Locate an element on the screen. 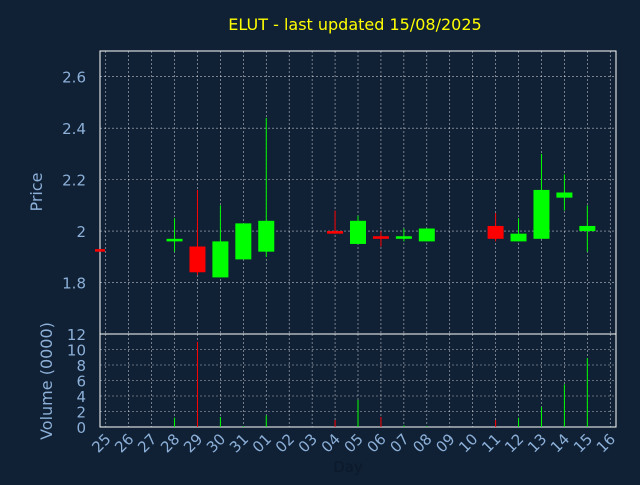 The width and height of the screenshot is (640, 485). volume-tick-label: 10 is located at coordinates (76, 351).